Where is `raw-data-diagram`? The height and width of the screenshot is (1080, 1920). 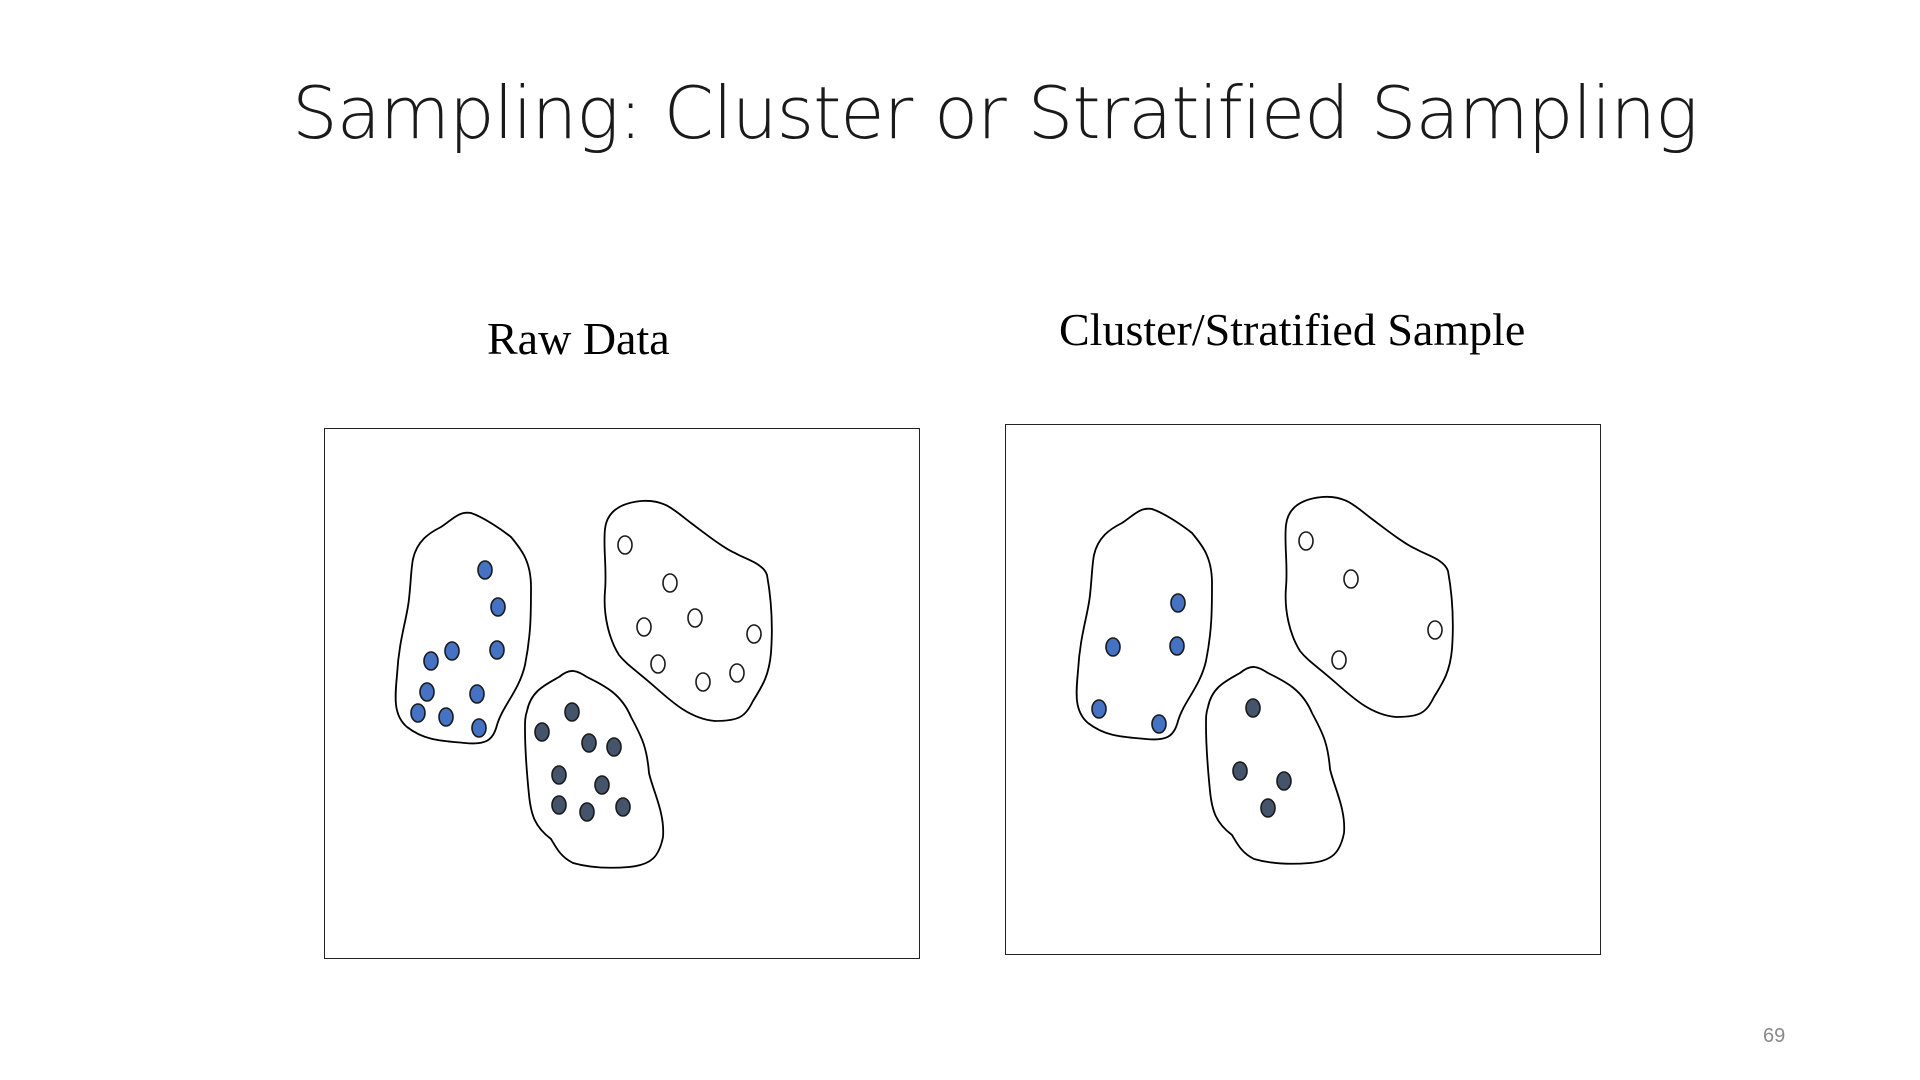 raw-data-diagram is located at coordinates (583, 684).